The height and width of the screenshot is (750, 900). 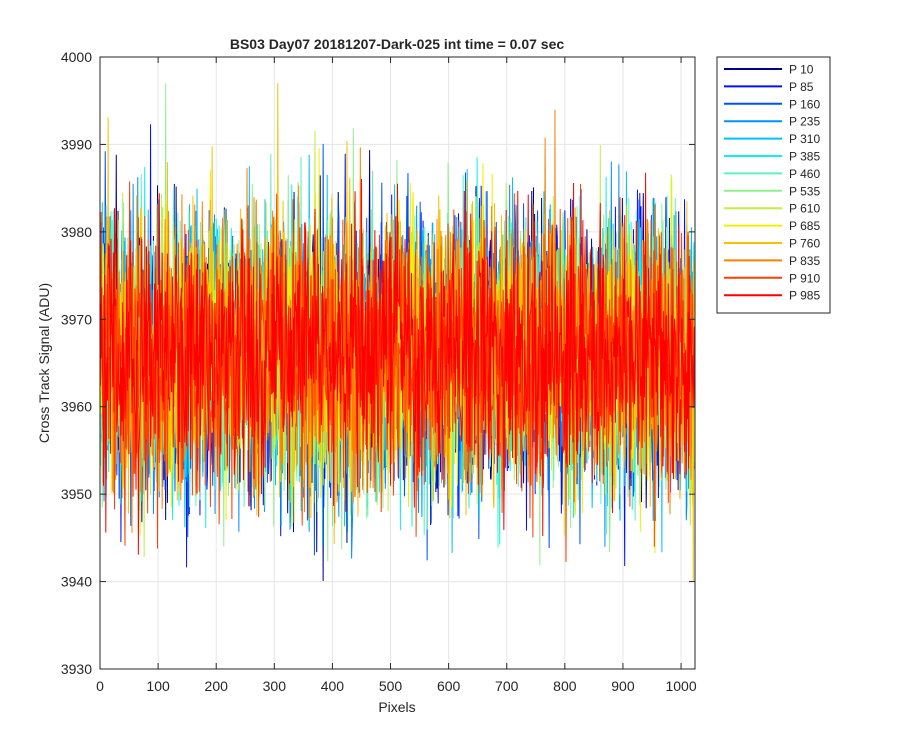 What do you see at coordinates (804, 296) in the screenshot?
I see `legend-label: P 985` at bounding box center [804, 296].